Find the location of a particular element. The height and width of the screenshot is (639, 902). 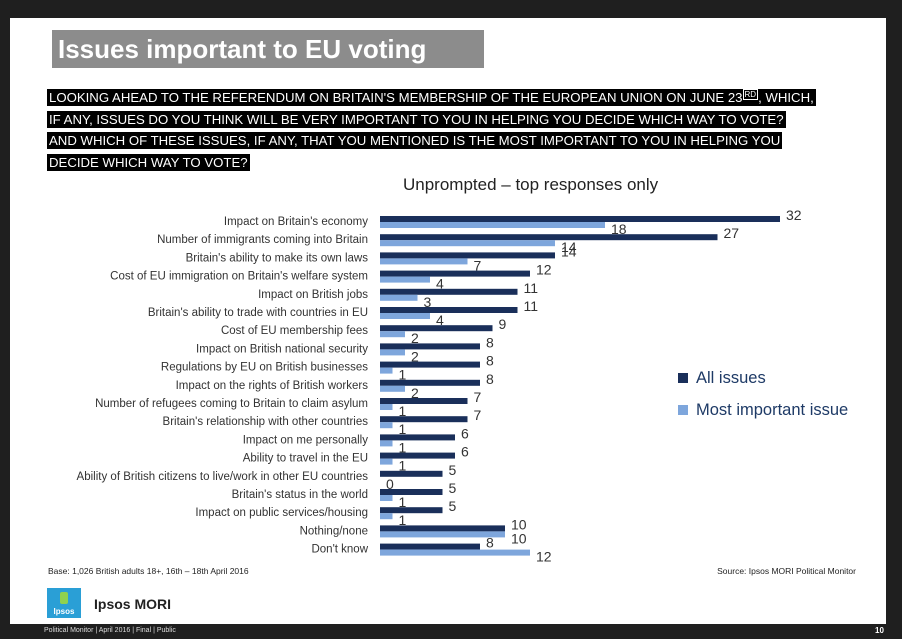

data-label-most-important: 3 is located at coordinates (428, 302).